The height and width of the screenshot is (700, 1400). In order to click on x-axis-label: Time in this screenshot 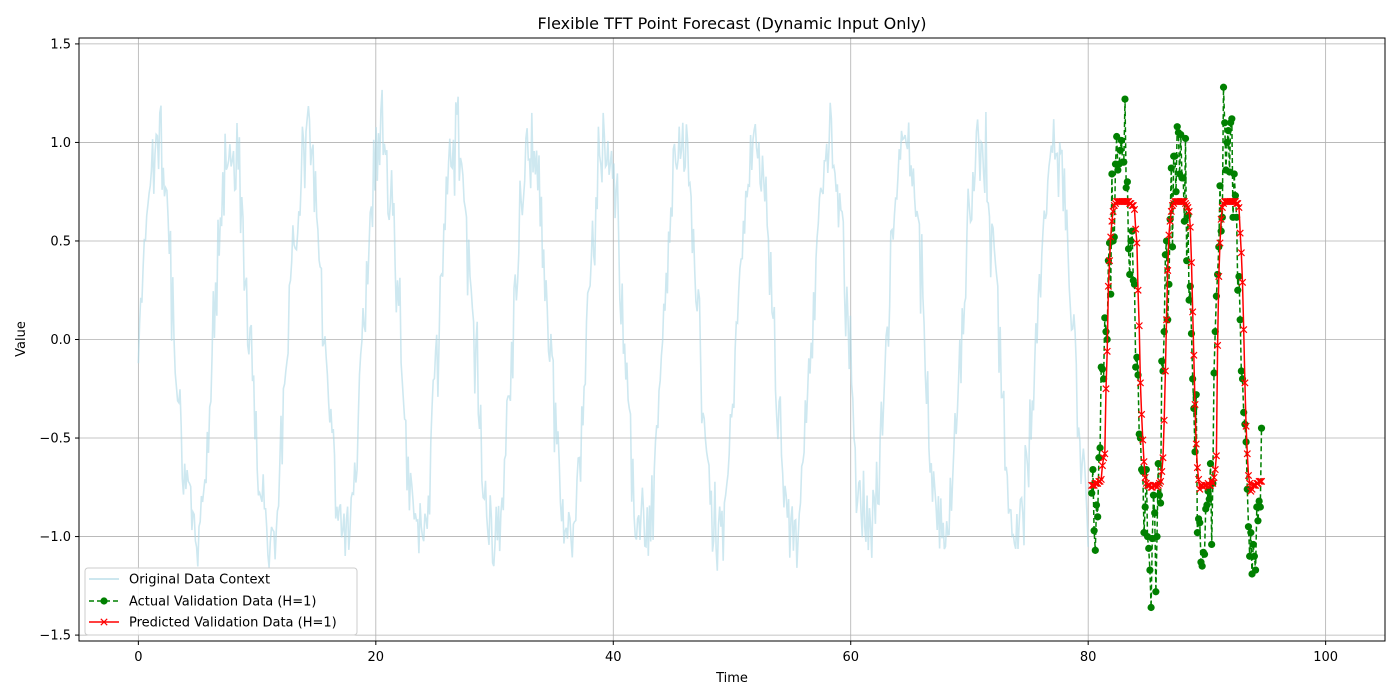, I will do `click(731, 678)`.